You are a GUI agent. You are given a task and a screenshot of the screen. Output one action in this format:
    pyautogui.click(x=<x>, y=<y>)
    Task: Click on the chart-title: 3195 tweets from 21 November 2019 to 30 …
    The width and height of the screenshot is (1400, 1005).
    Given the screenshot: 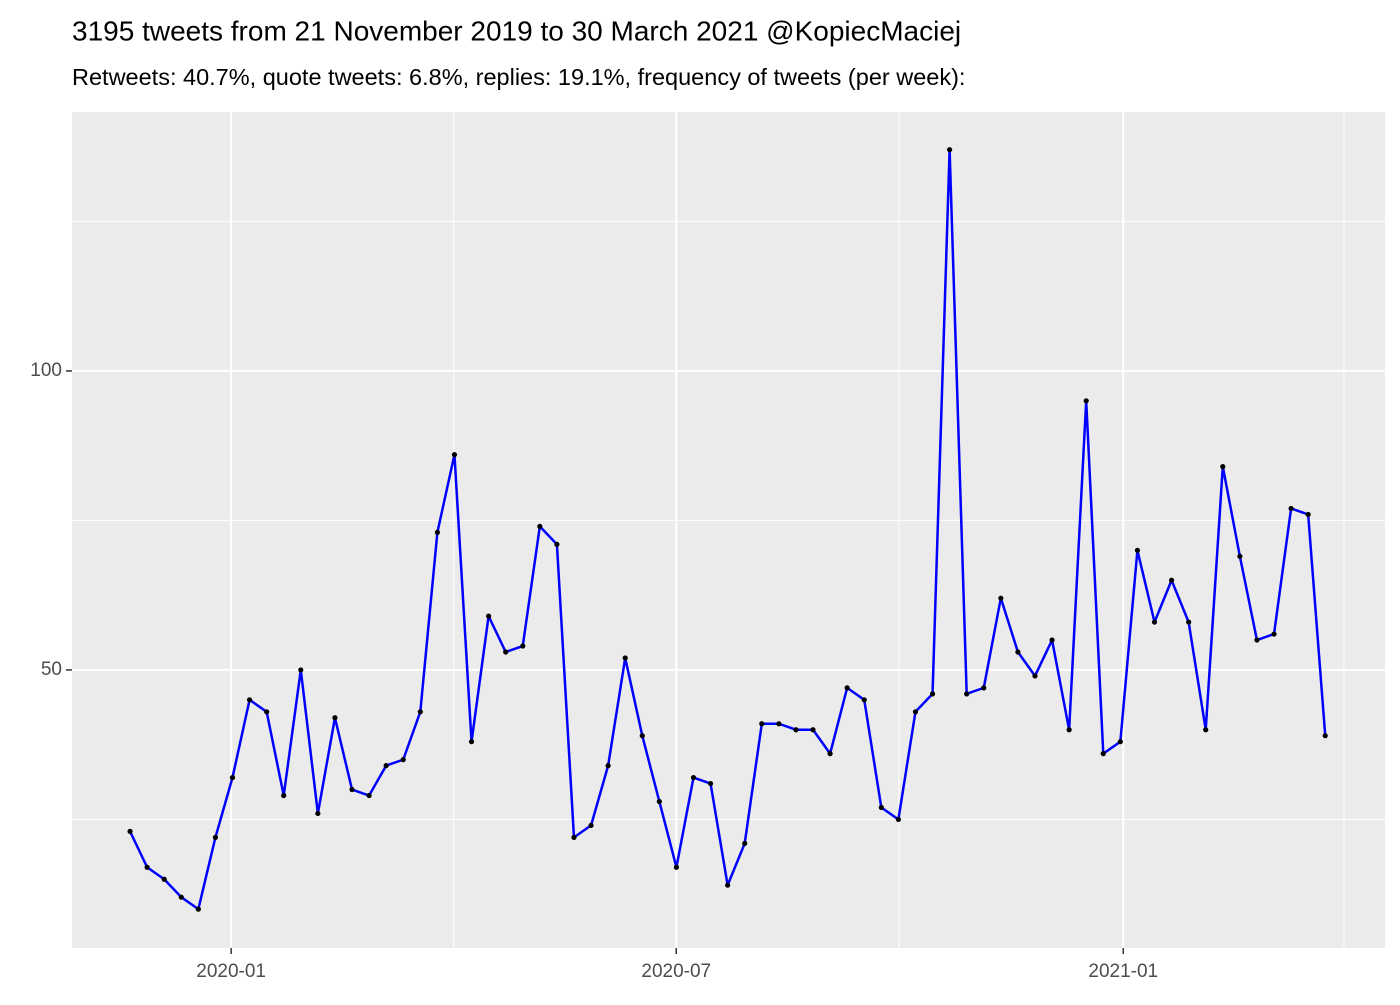 What is the action you would take?
    pyautogui.click(x=516, y=30)
    